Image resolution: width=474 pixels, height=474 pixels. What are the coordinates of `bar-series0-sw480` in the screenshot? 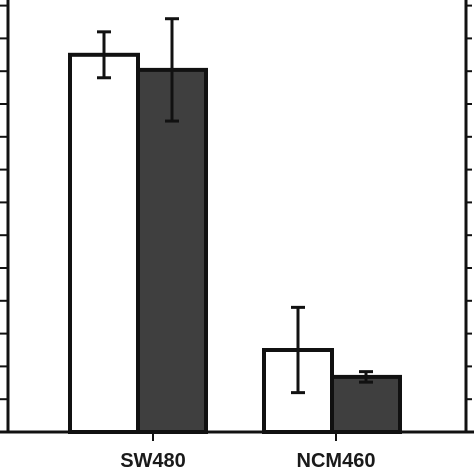 It's located at (104, 243).